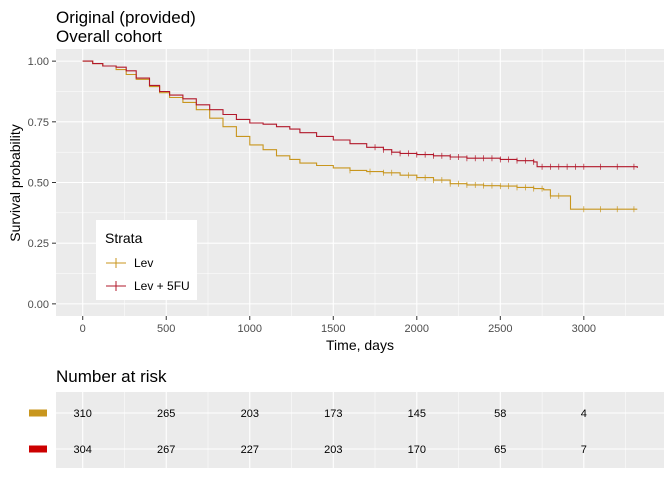 The image size is (672, 480). What do you see at coordinates (162, 286) in the screenshot?
I see `legend-label-lev5fu: Lev + 5FU` at bounding box center [162, 286].